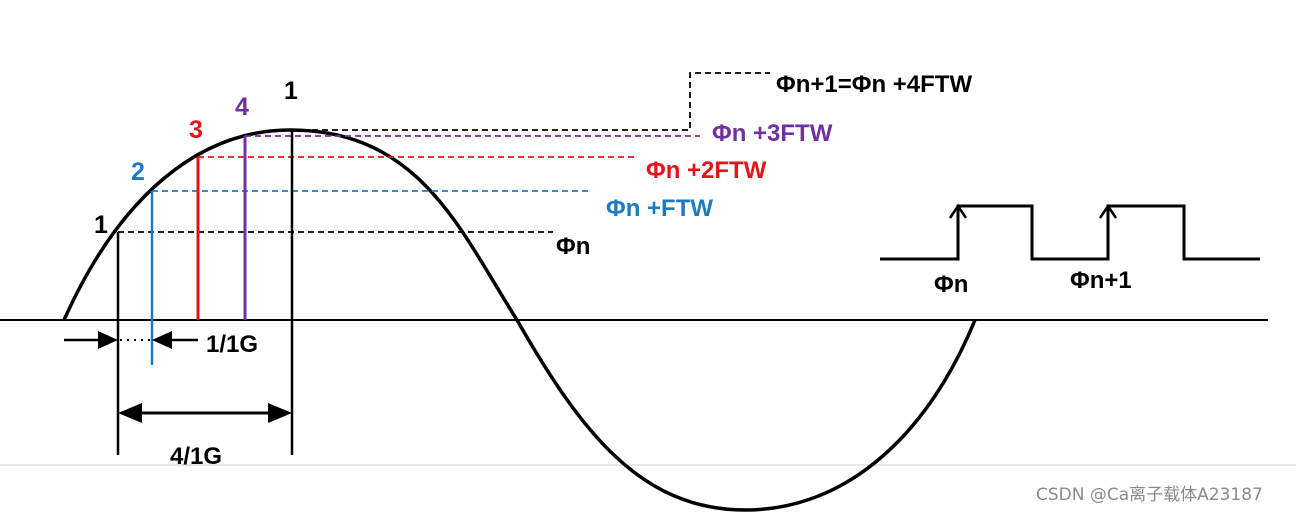  I want to click on phase-label-3: Φn +3FTW, so click(772, 133).